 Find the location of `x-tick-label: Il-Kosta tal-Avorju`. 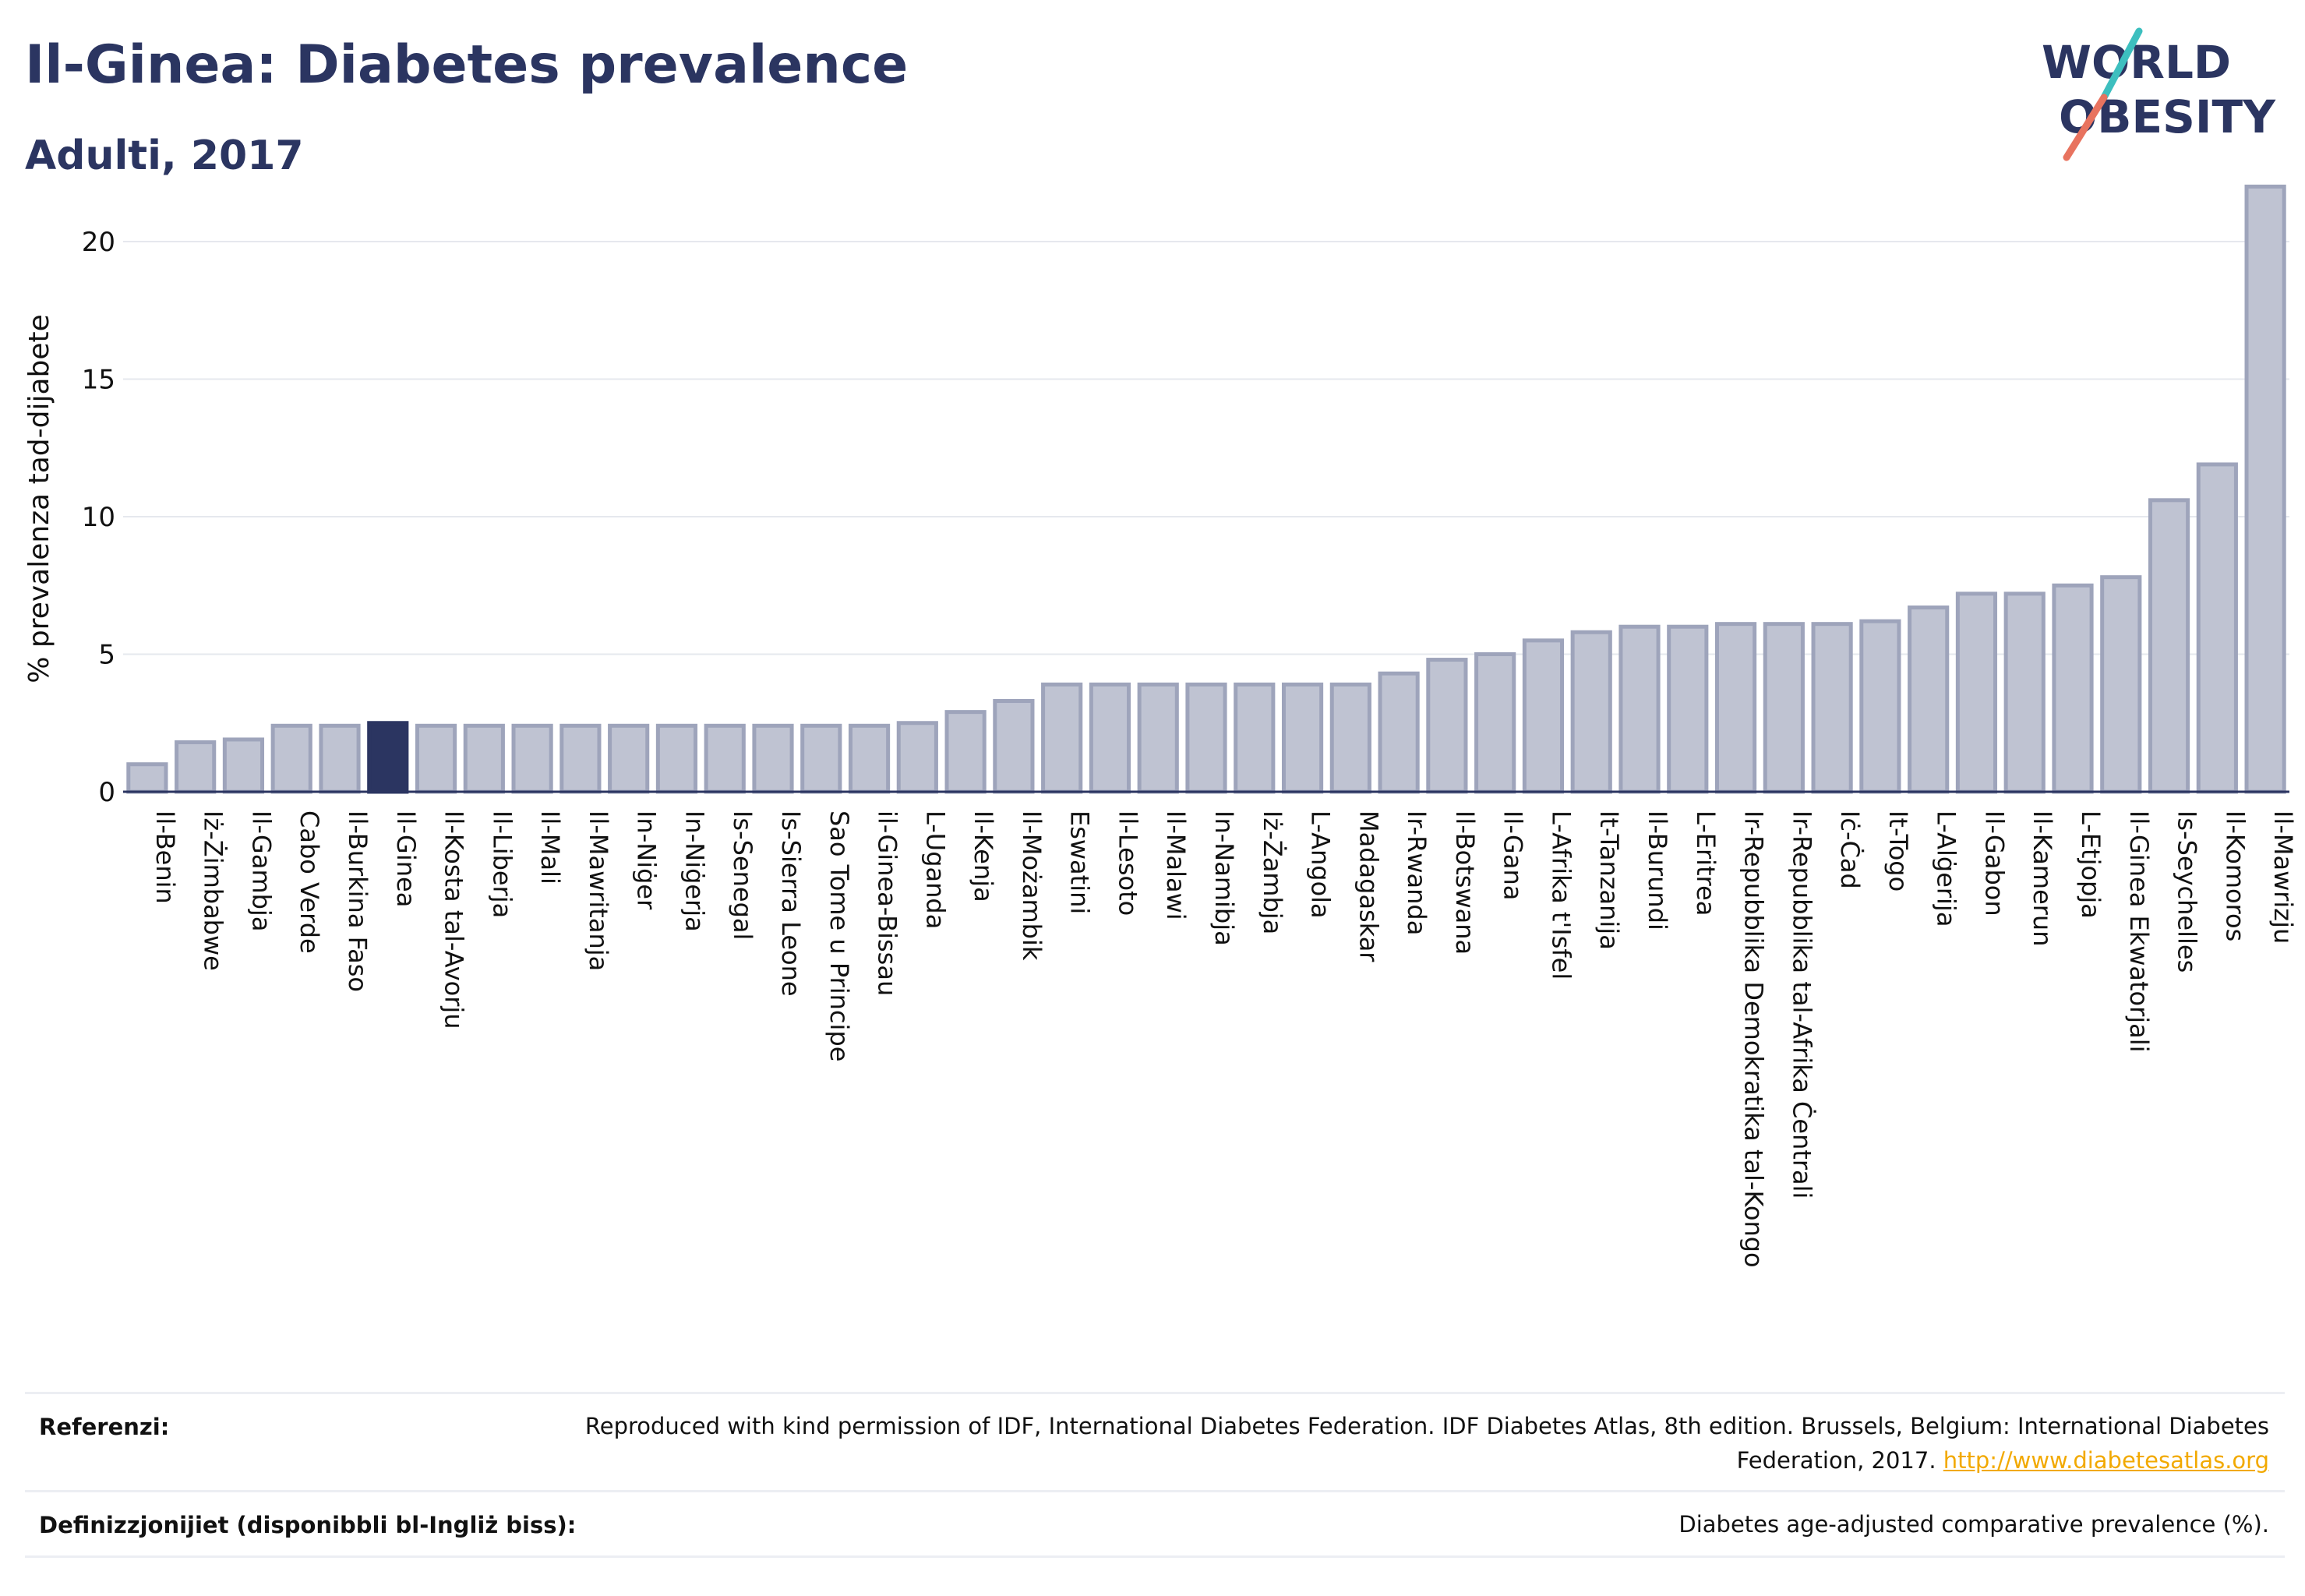

x-tick-label: Il-Kosta tal-Avorju is located at coordinates (454, 919).